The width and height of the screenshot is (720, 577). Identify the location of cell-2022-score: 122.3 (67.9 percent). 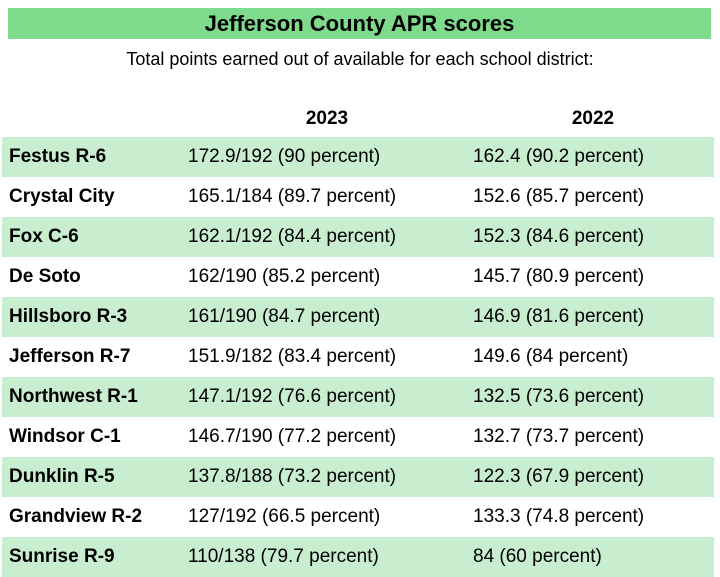
(559, 476).